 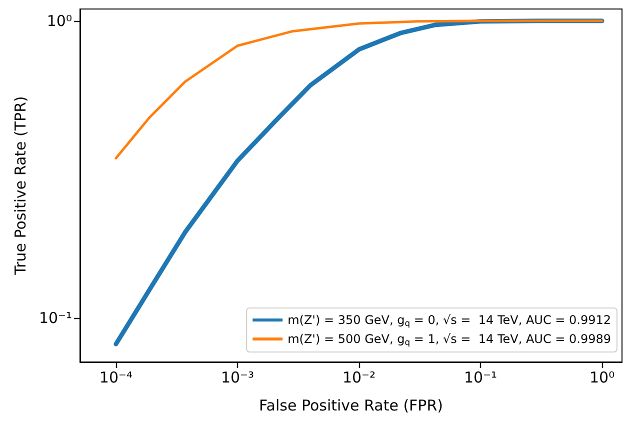 I want to click on x-tick-label: 10⁻¹, so click(x=481, y=377).